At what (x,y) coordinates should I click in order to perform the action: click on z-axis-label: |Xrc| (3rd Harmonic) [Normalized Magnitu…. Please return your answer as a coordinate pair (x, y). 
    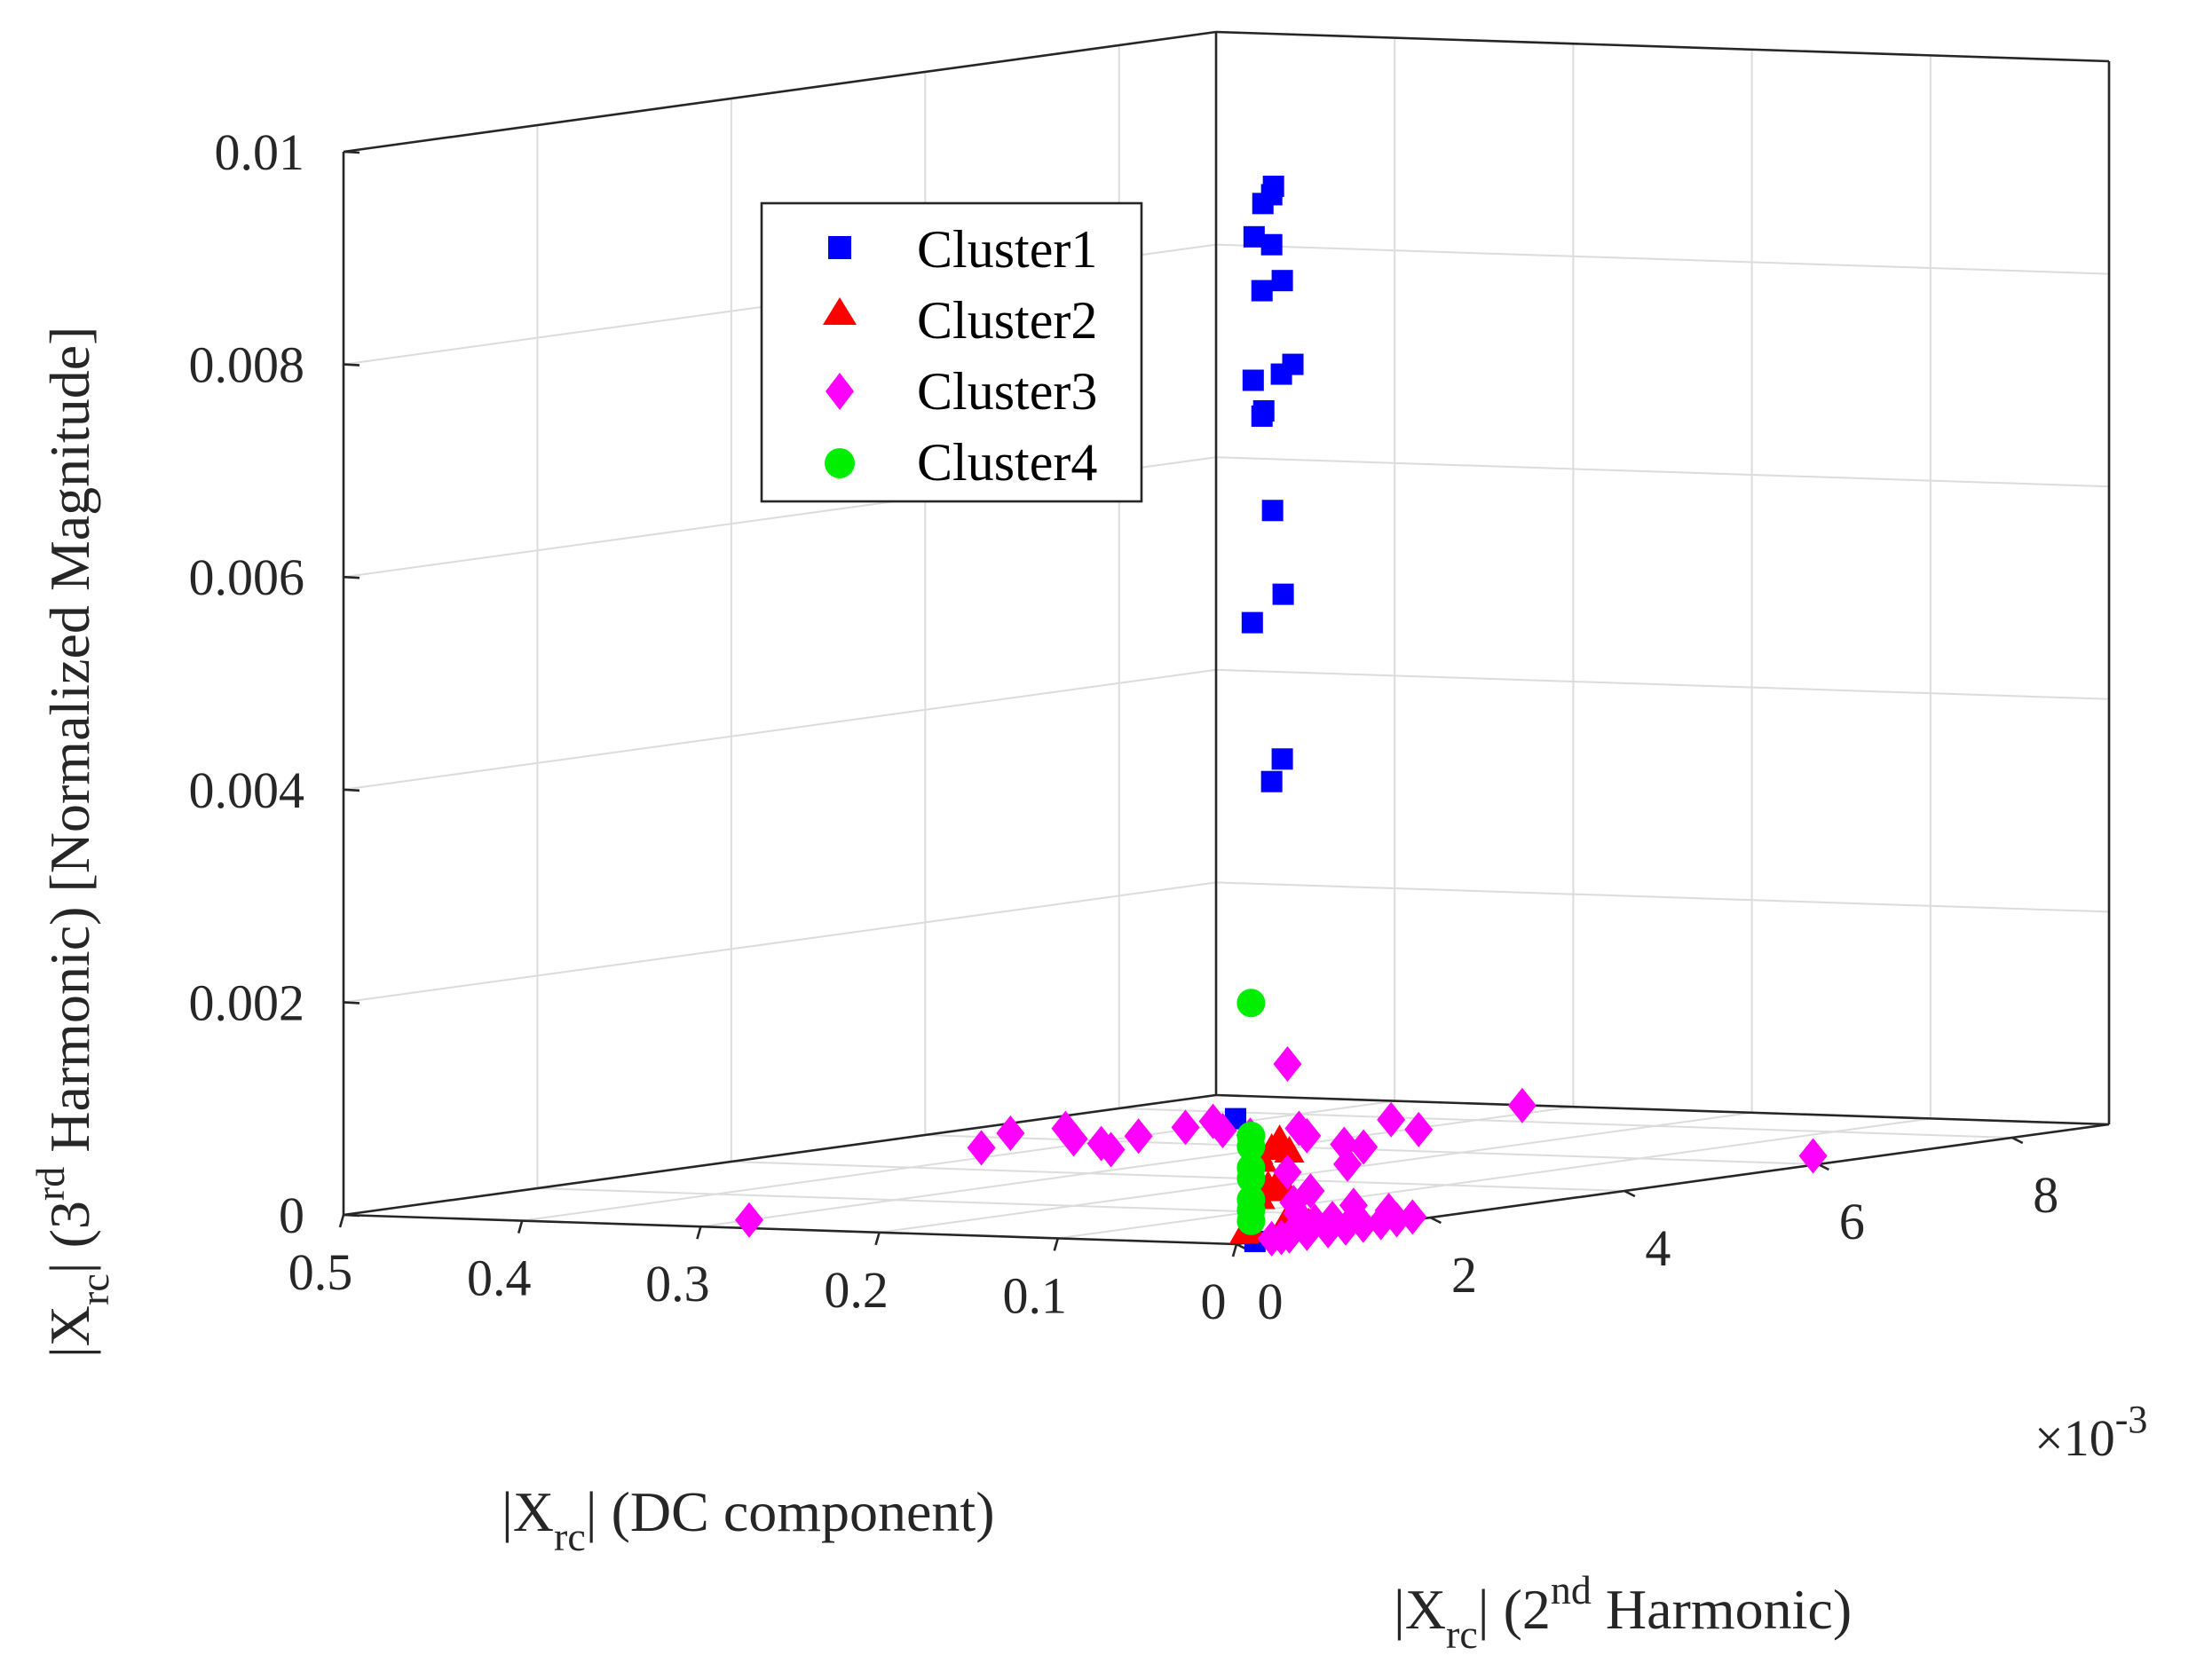
    Looking at the image, I should click on (72, 843).